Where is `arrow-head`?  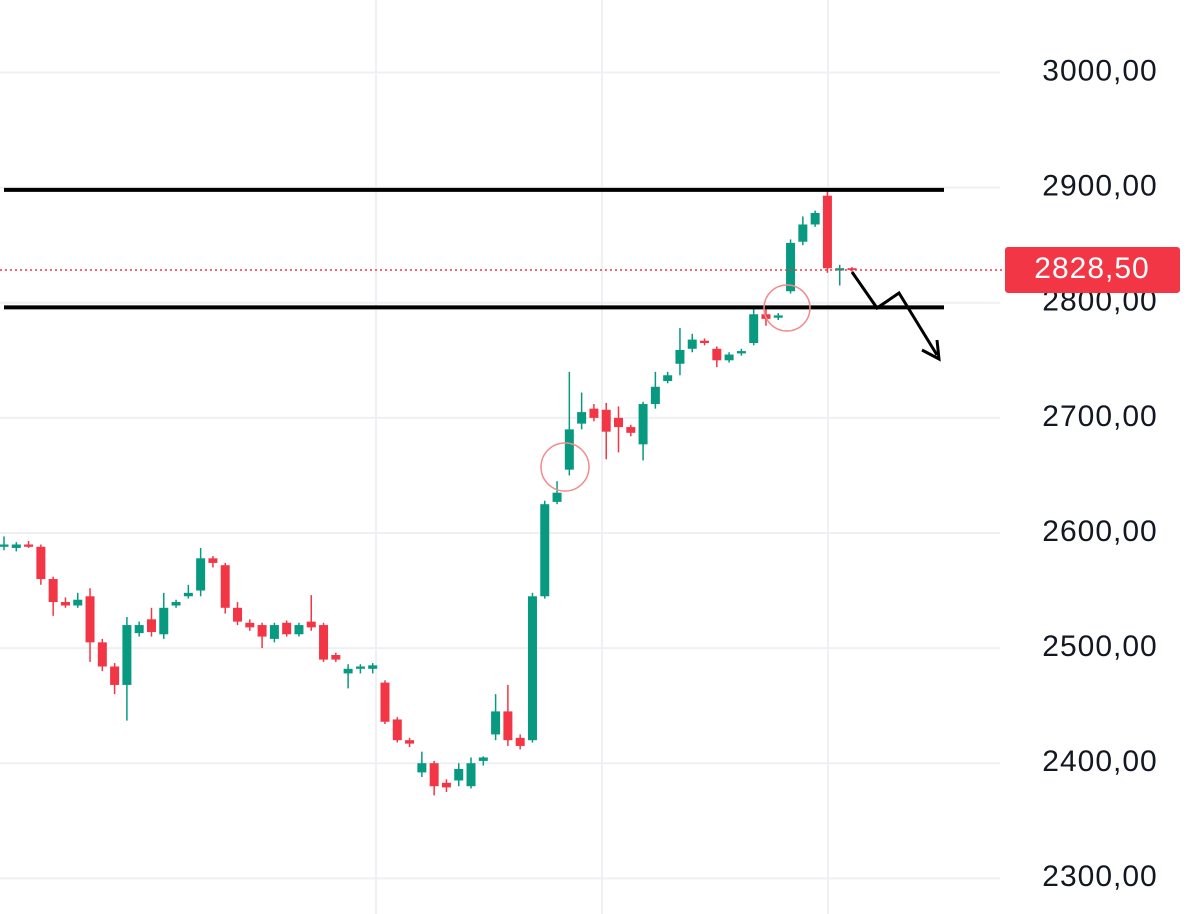 arrow-head is located at coordinates (931, 350).